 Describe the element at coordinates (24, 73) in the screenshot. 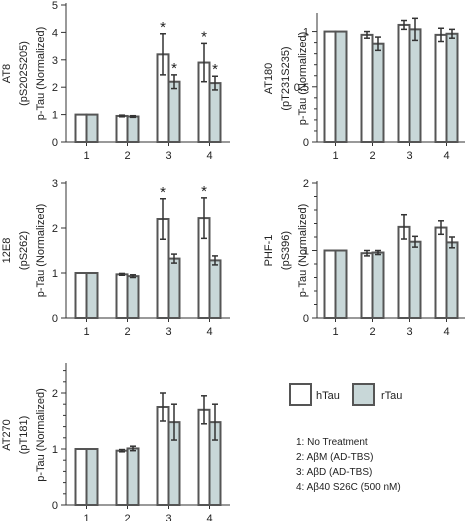

I see `y-axis-epitope: (pS202S205)` at that location.